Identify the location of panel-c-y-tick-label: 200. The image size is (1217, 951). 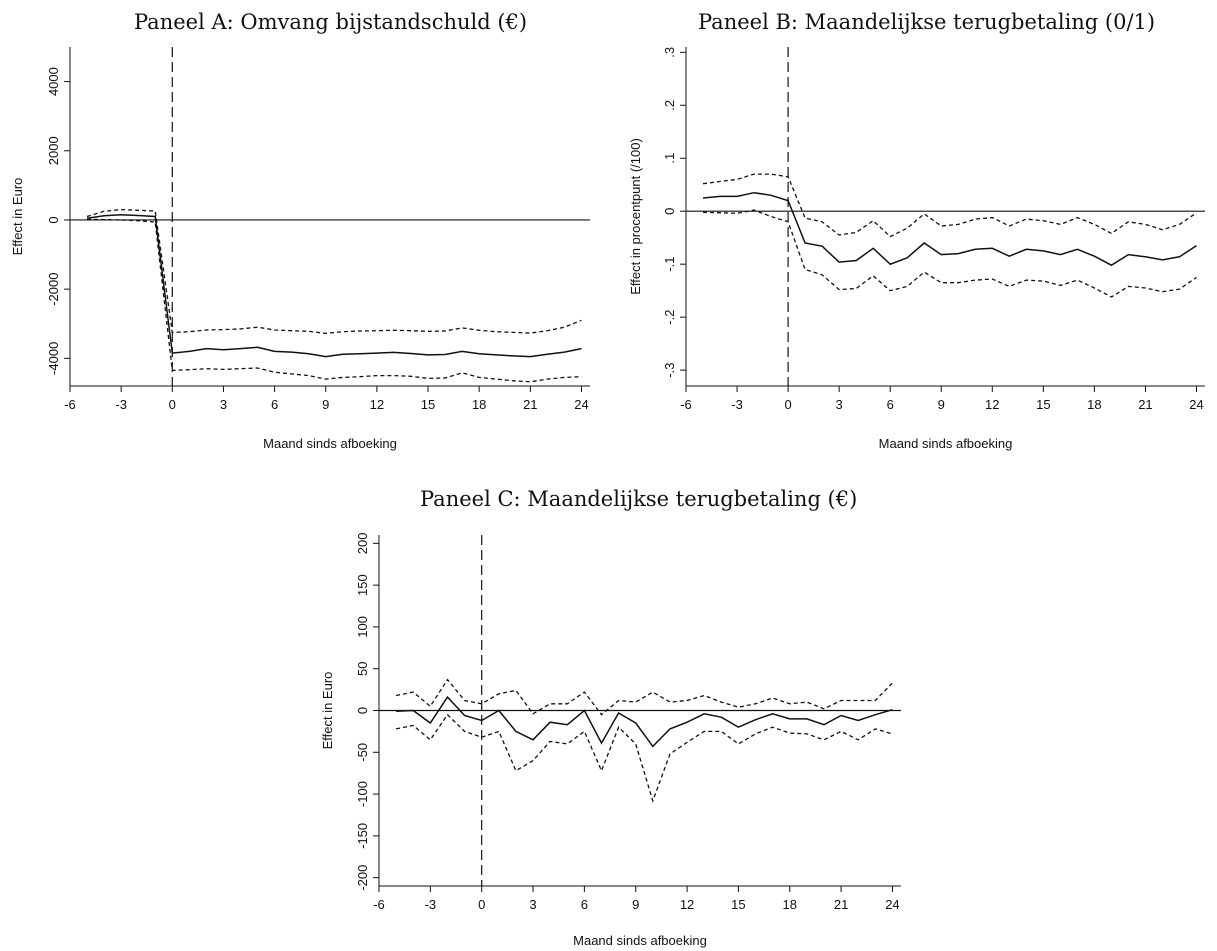
(362, 544).